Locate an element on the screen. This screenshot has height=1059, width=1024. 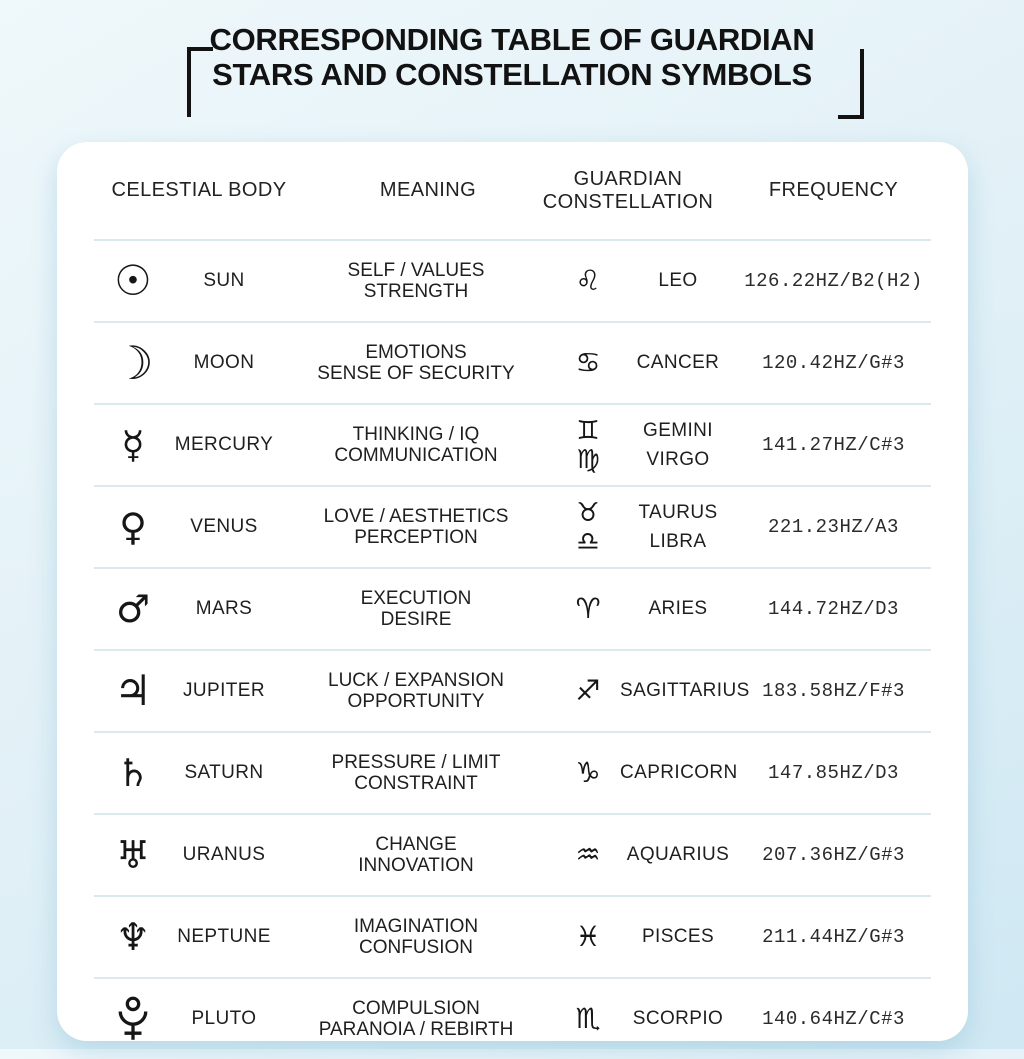
constellation-name: LEO is located at coordinates (678, 280).